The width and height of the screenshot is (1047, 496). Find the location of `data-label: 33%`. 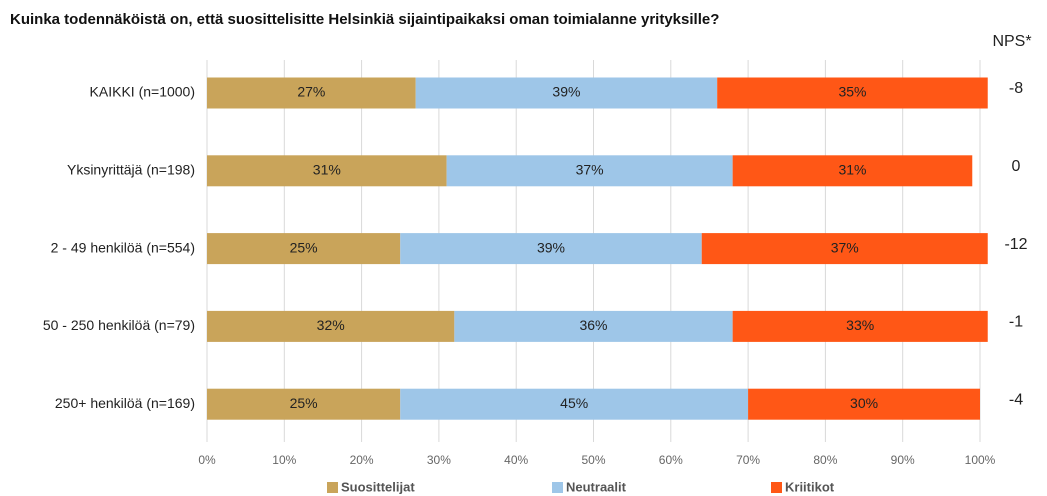

data-label: 33% is located at coordinates (860, 325).